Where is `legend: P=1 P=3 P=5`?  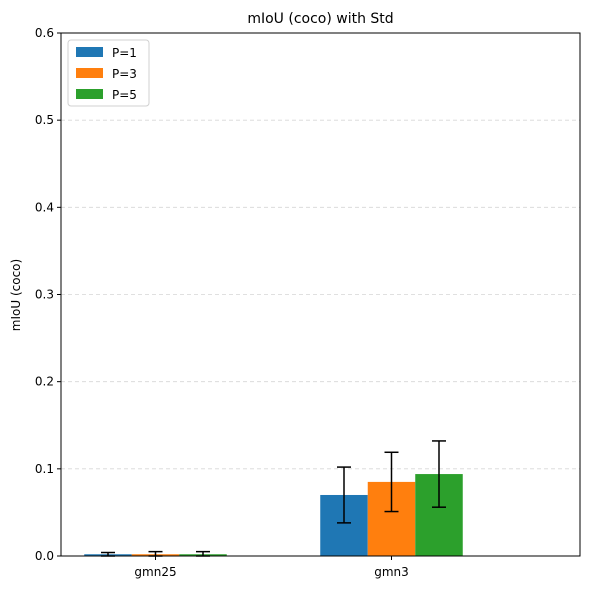
legend: P=1 P=3 P=5 is located at coordinates (108, 73).